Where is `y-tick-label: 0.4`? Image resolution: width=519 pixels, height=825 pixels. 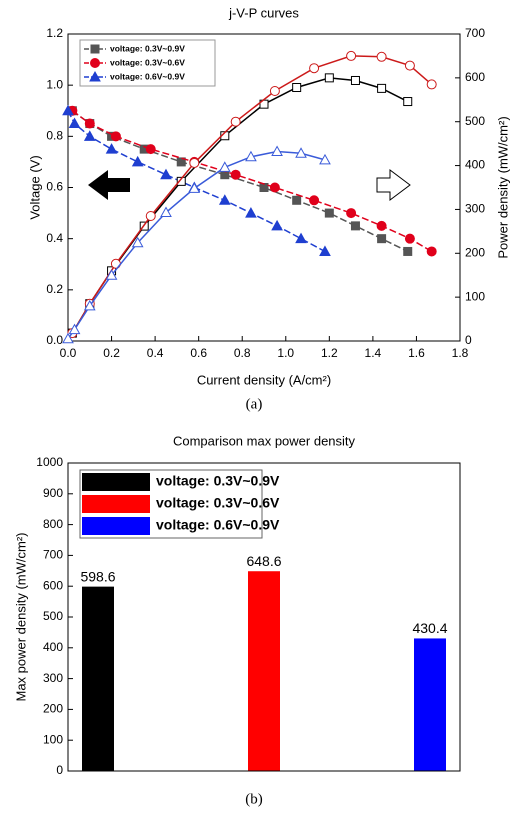 y-tick-label: 0.4 is located at coordinates (54, 238).